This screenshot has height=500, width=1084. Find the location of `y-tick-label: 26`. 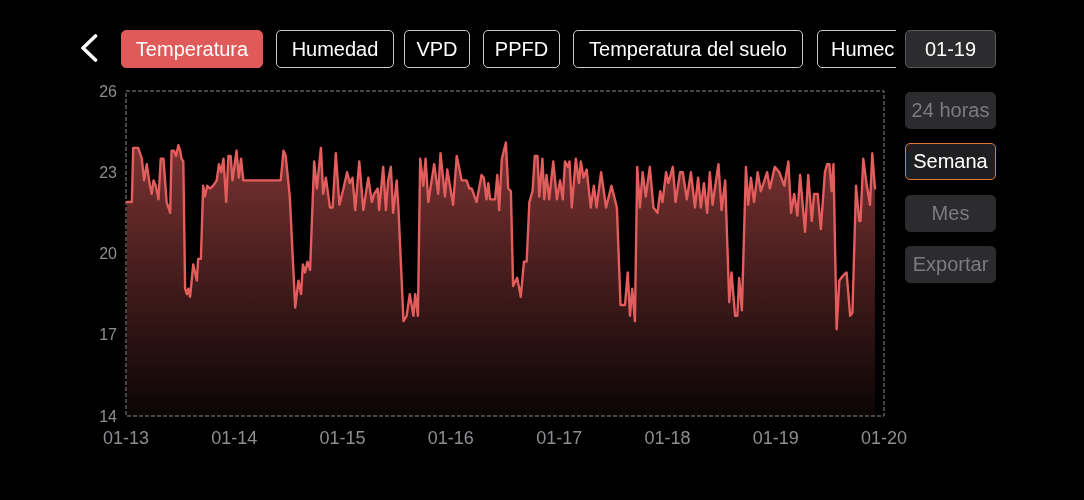

y-tick-label: 26 is located at coordinates (108, 91).